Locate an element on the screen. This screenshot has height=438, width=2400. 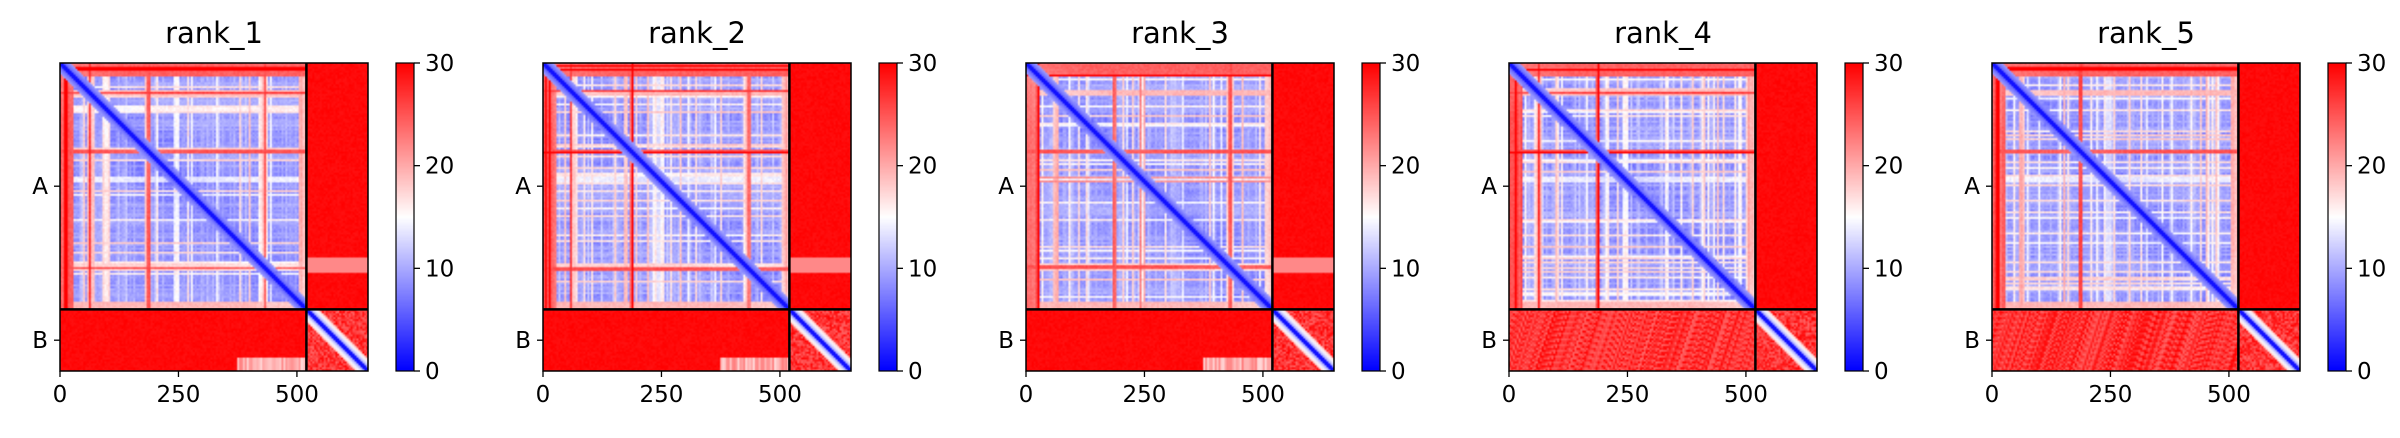
panel-title: rank_2 is located at coordinates (697, 33).